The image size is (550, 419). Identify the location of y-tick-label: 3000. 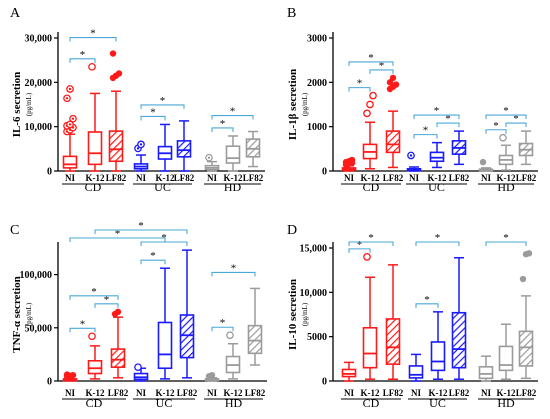
(317, 39).